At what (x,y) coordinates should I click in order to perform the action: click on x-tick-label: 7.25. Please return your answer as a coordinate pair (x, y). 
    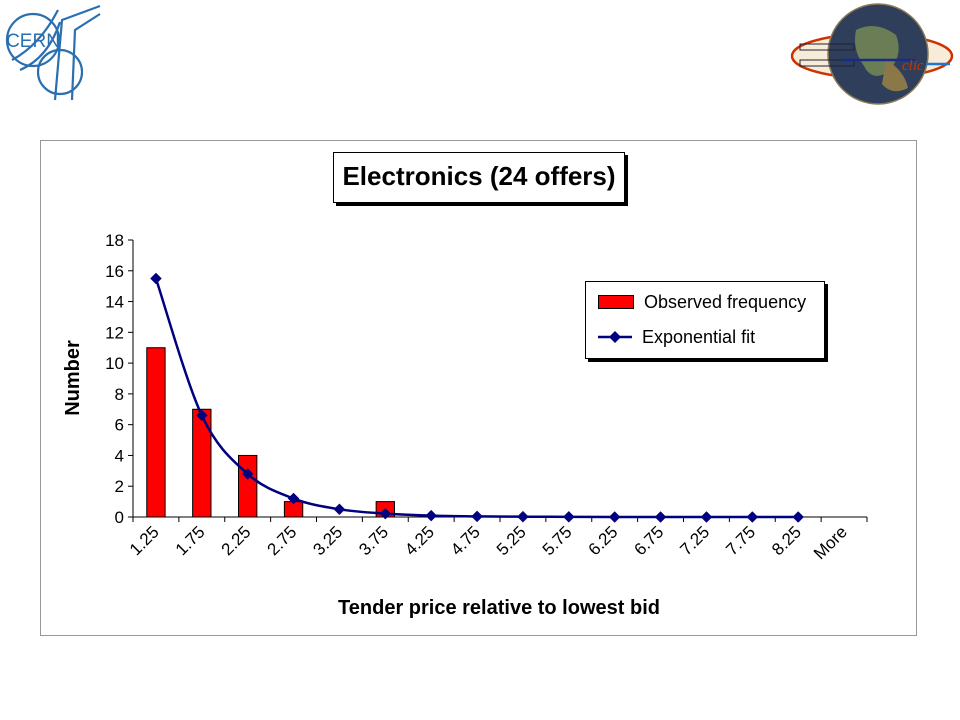
    Looking at the image, I should click on (694, 540).